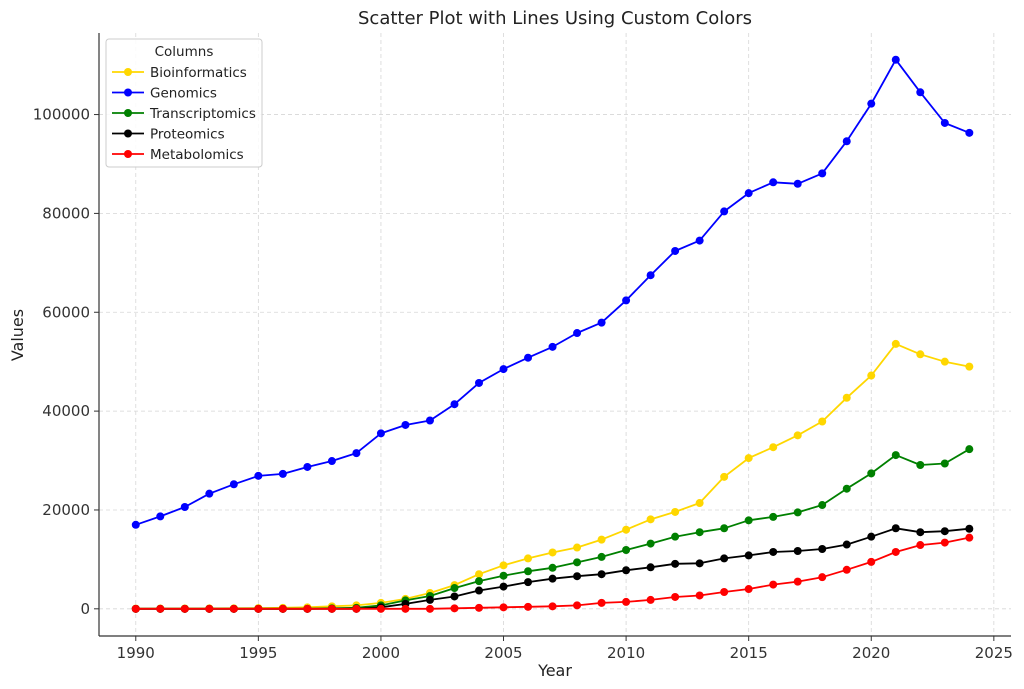  What do you see at coordinates (871, 653) in the screenshot?
I see `x-tick-label: 2020` at bounding box center [871, 653].